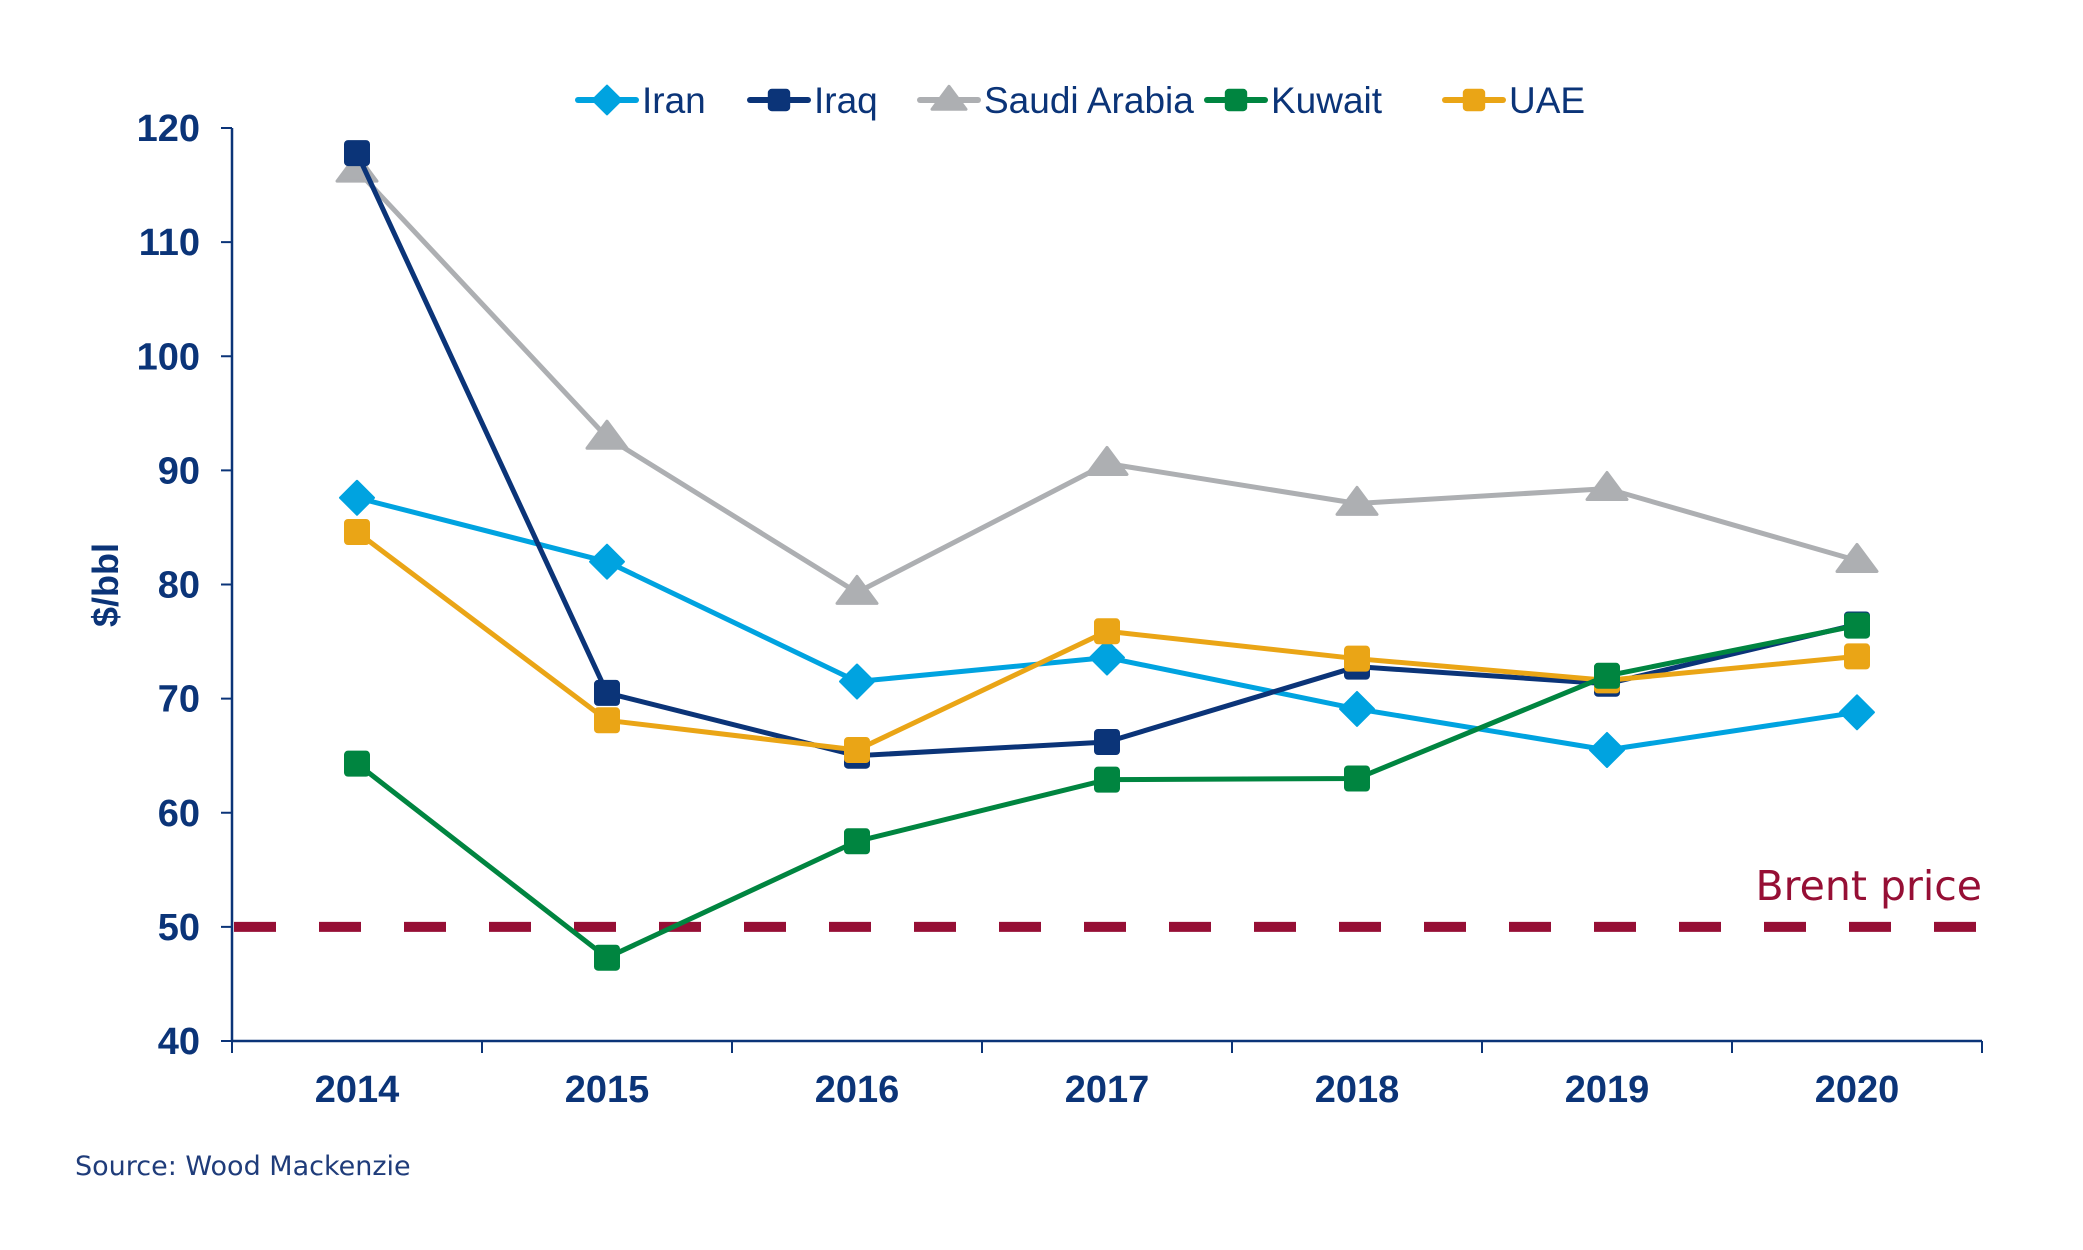 The height and width of the screenshot is (1250, 2083). I want to click on legend-label: Saudi Arabia, so click(1089, 100).